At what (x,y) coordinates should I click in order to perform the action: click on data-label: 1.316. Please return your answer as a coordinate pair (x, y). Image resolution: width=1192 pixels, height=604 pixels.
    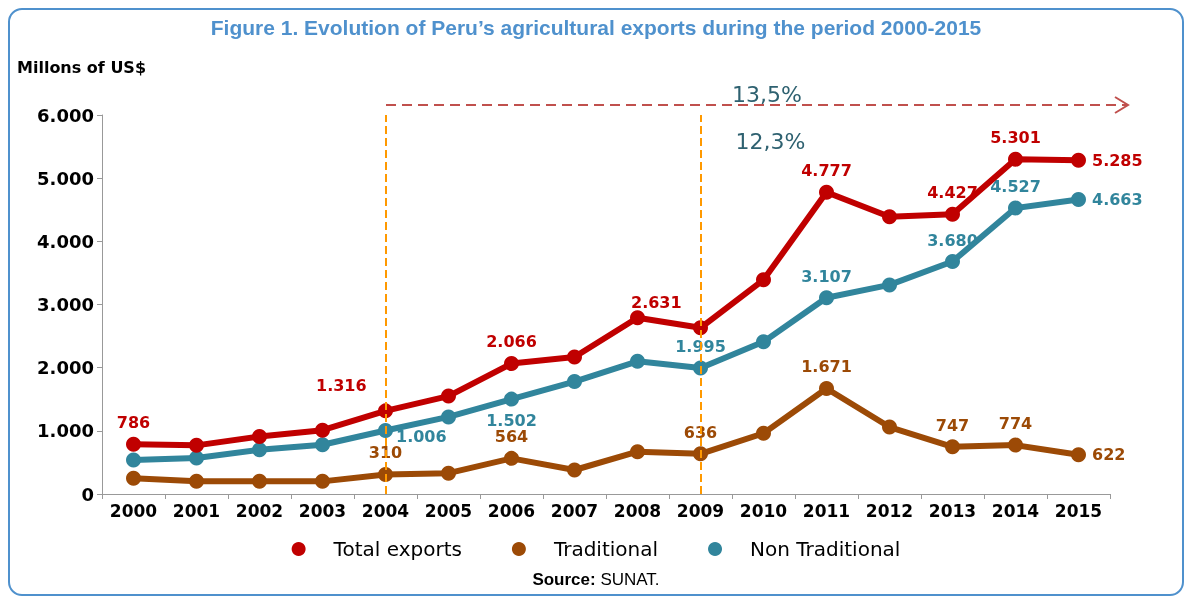
    Looking at the image, I should click on (341, 385).